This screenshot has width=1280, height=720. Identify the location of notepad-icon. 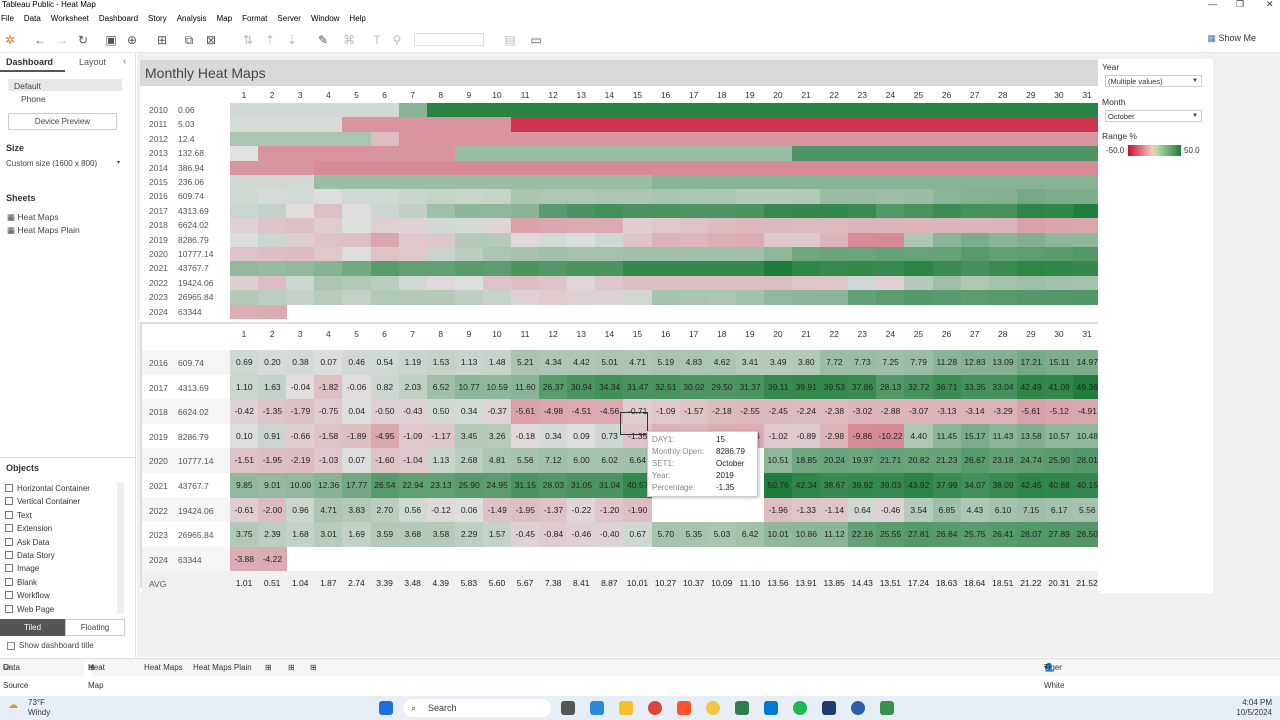
(742, 708).